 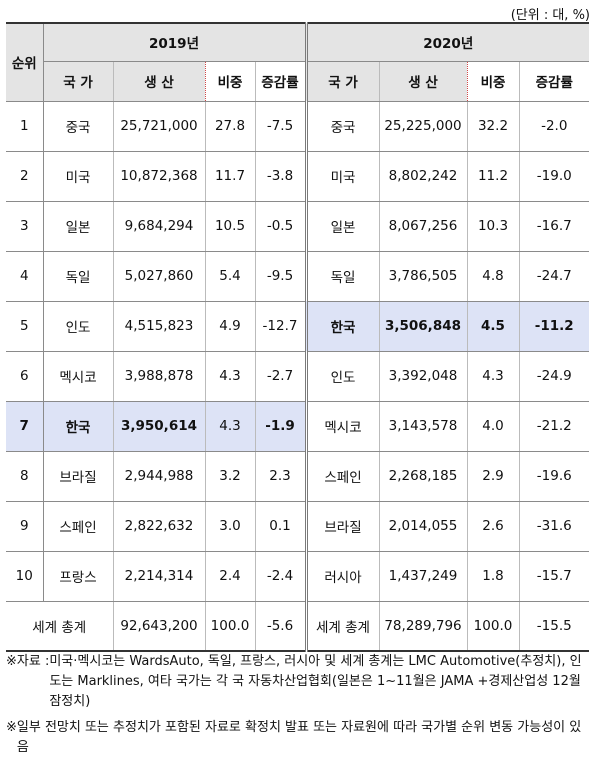 What do you see at coordinates (159, 376) in the screenshot?
I see `production-2019-cell: 3,988,878` at bounding box center [159, 376].